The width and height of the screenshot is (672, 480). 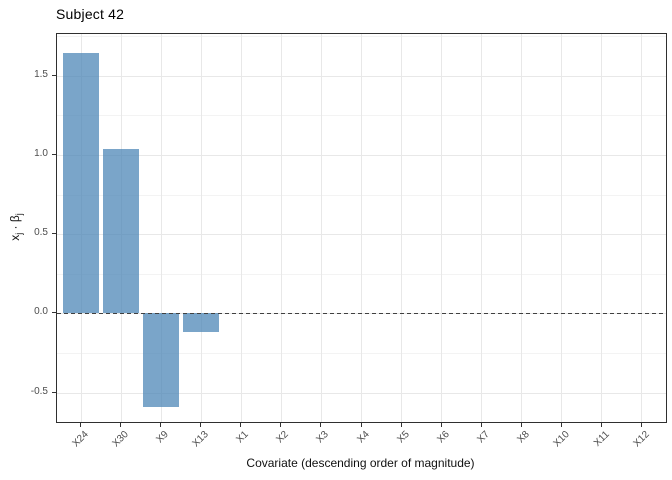 What do you see at coordinates (41, 312) in the screenshot?
I see `y-tick-label: 0.0` at bounding box center [41, 312].